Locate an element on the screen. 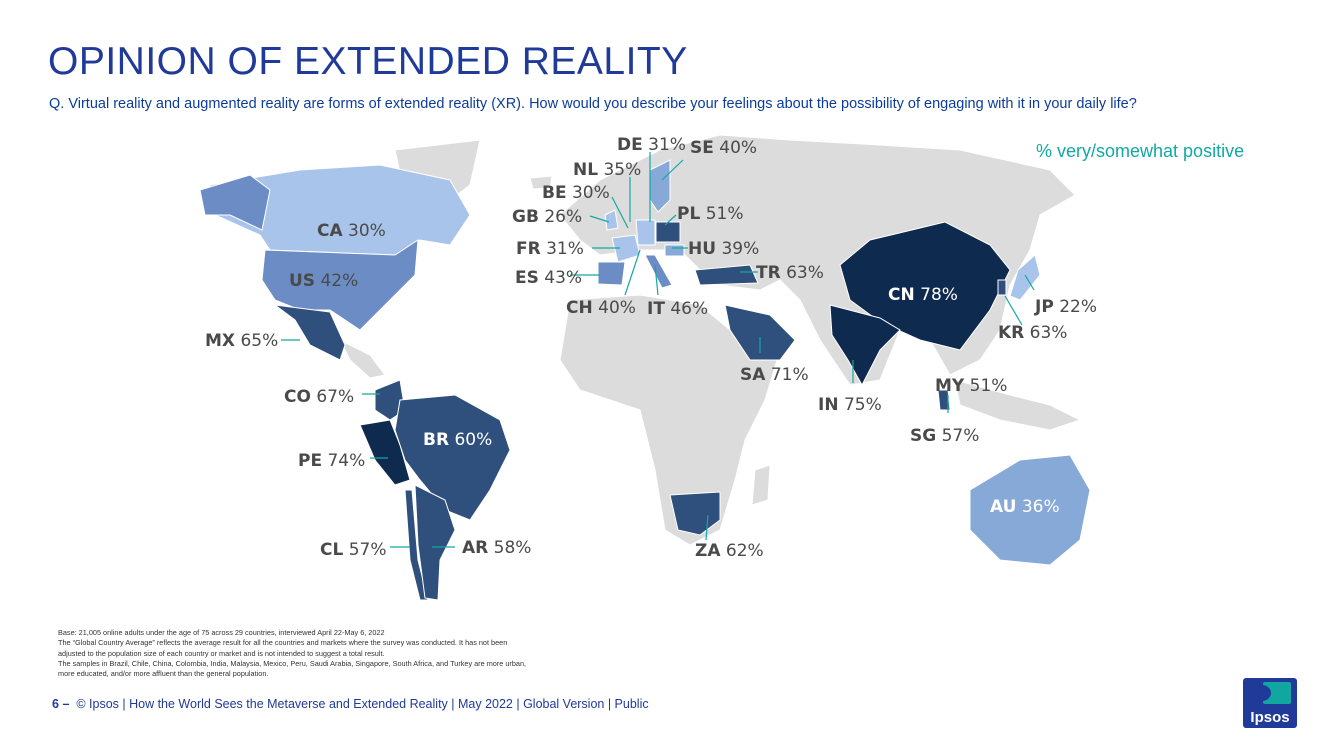 This screenshot has height=739, width=1338. country-pe is located at coordinates (385, 452).